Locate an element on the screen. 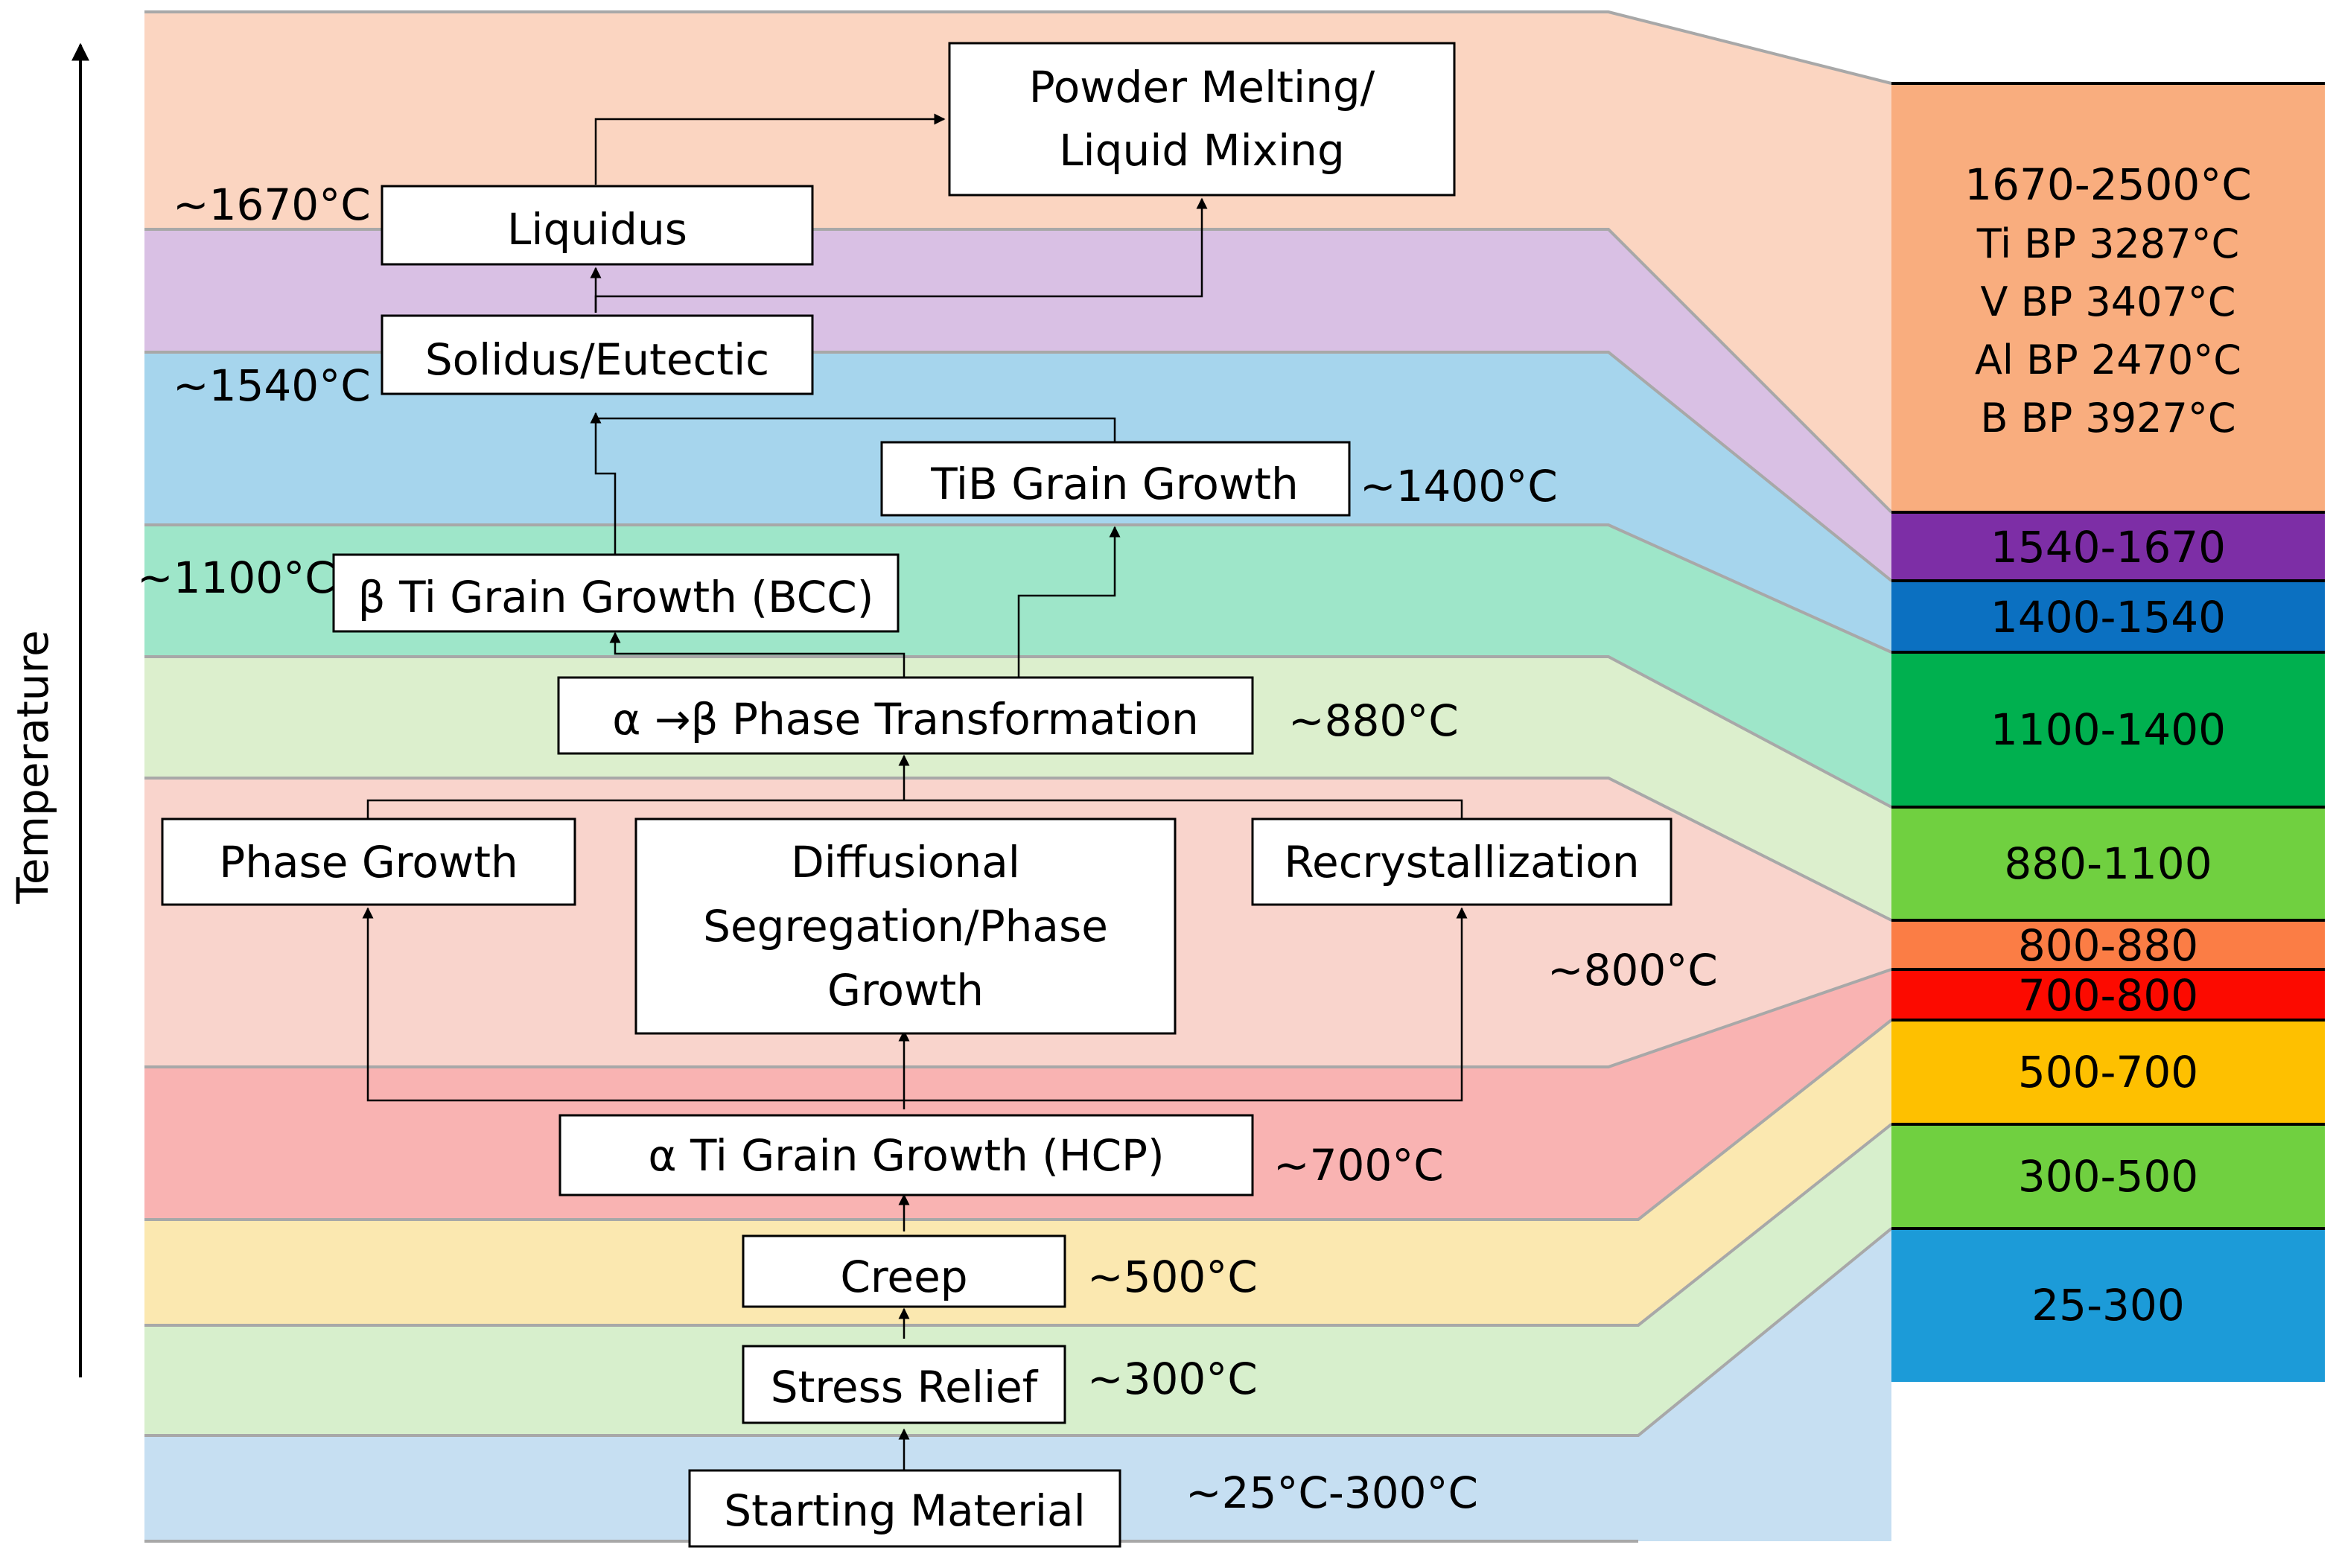 This screenshot has height=1568, width=2336. temperature-axis: Temperature is located at coordinates (48, 709).